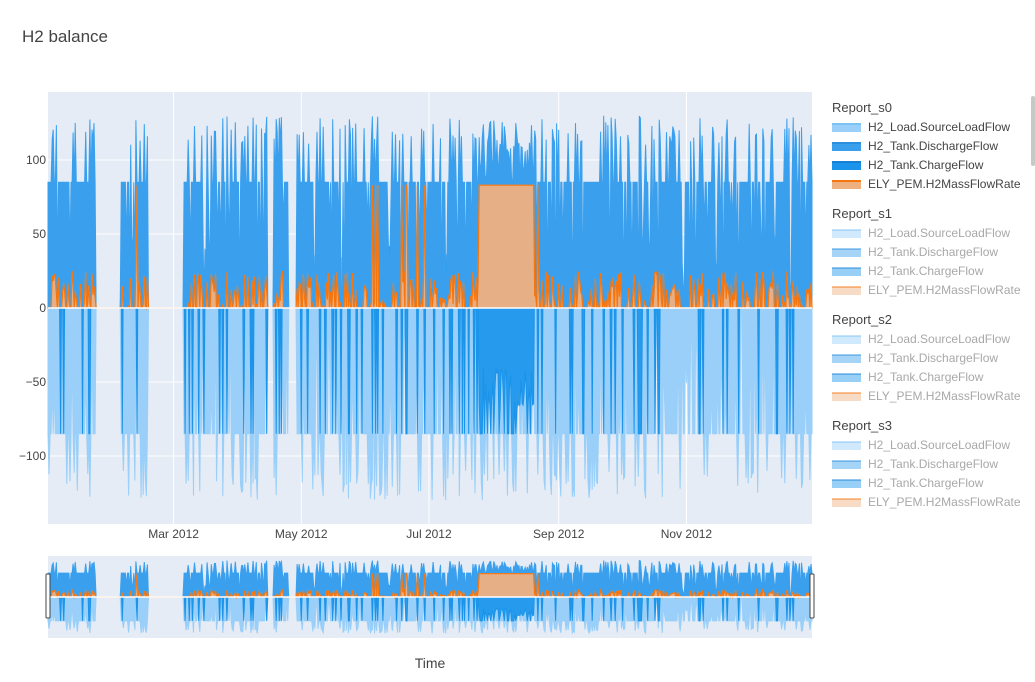 The height and width of the screenshot is (682, 1035). I want to click on y-tick-label: −50, so click(36, 382).